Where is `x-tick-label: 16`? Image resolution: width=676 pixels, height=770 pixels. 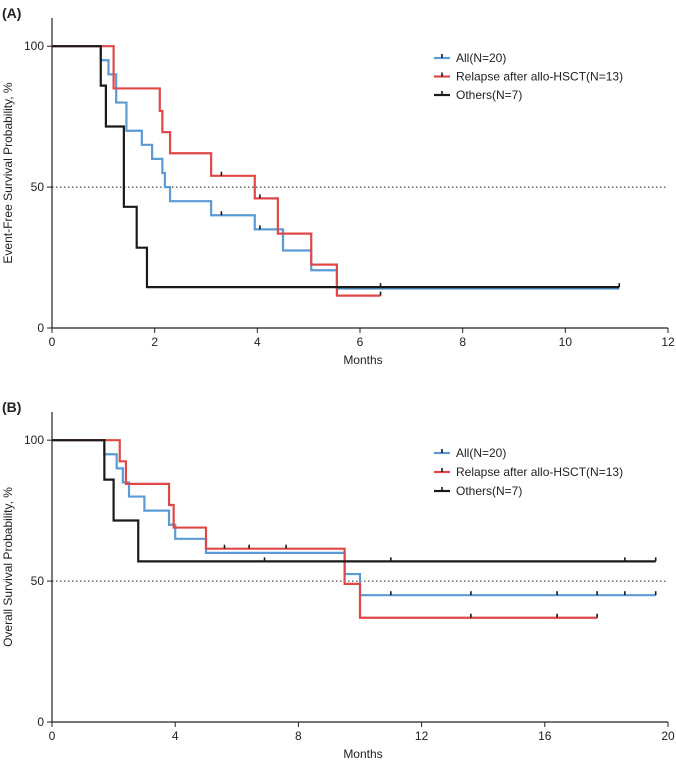
x-tick-label: 16 is located at coordinates (545, 736).